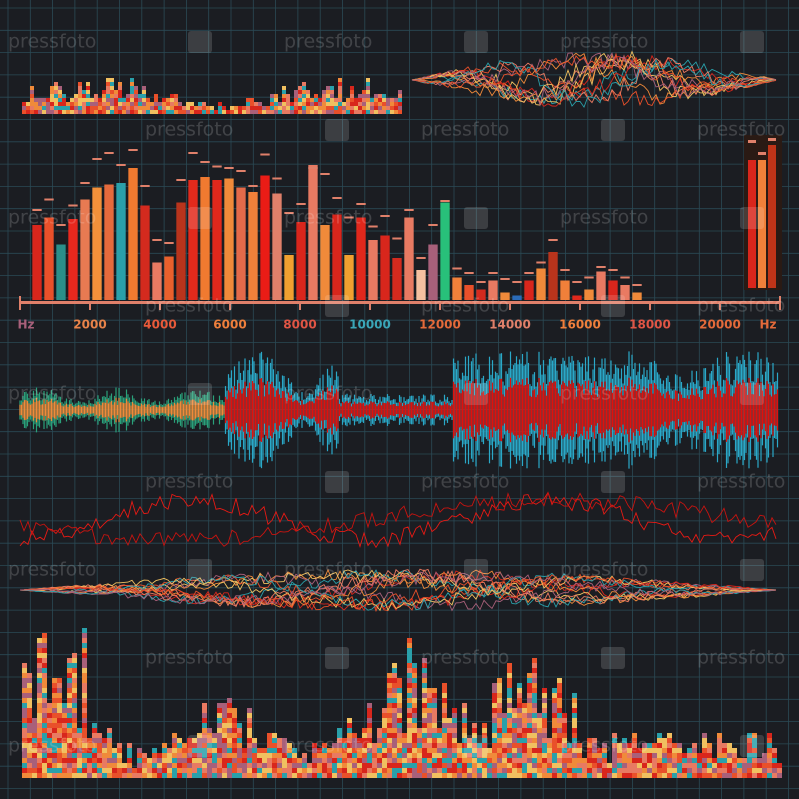 This screenshot has width=799, height=799. What do you see at coordinates (604, 42) in the screenshot?
I see `watermark: pressfoto` at bounding box center [604, 42].